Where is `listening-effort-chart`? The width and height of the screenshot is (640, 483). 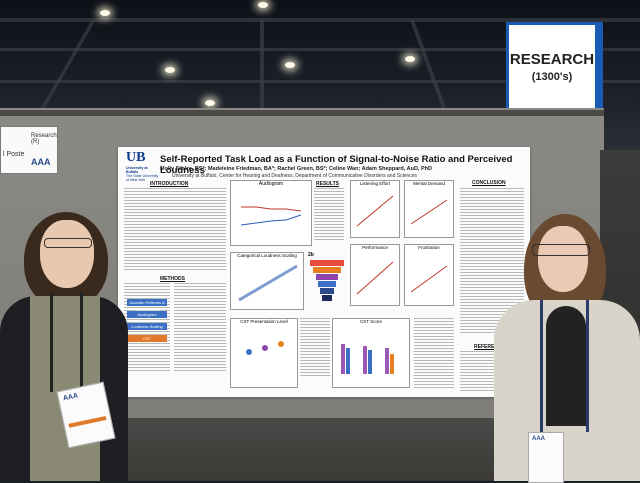 listening-effort-chart is located at coordinates (375, 211).